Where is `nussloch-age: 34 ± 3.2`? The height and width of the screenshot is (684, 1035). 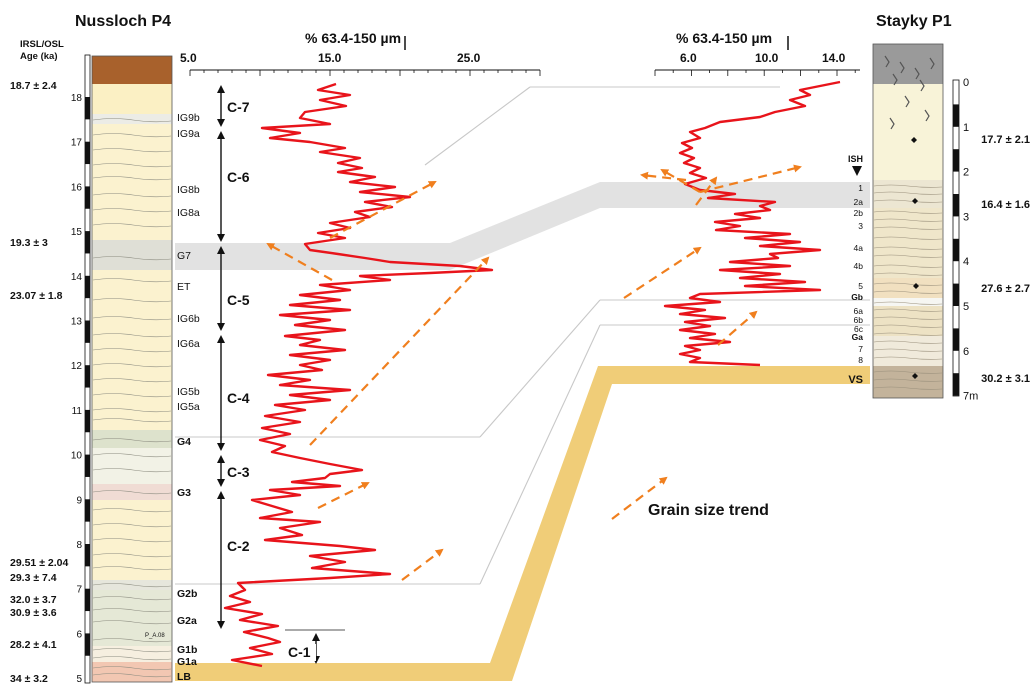 nussloch-age: 34 ± 3.2 is located at coordinates (29, 678).